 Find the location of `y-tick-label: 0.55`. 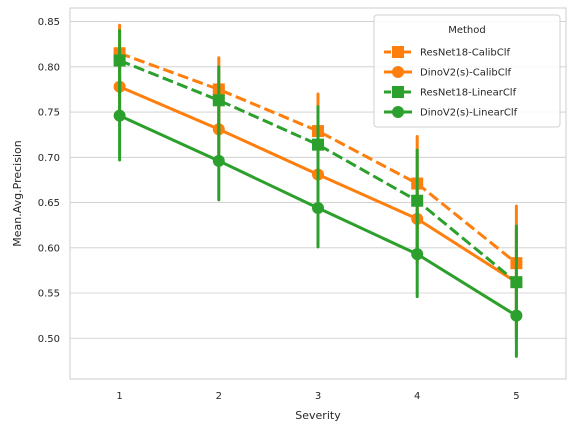

y-tick-label: 0.55 is located at coordinates (49, 294).